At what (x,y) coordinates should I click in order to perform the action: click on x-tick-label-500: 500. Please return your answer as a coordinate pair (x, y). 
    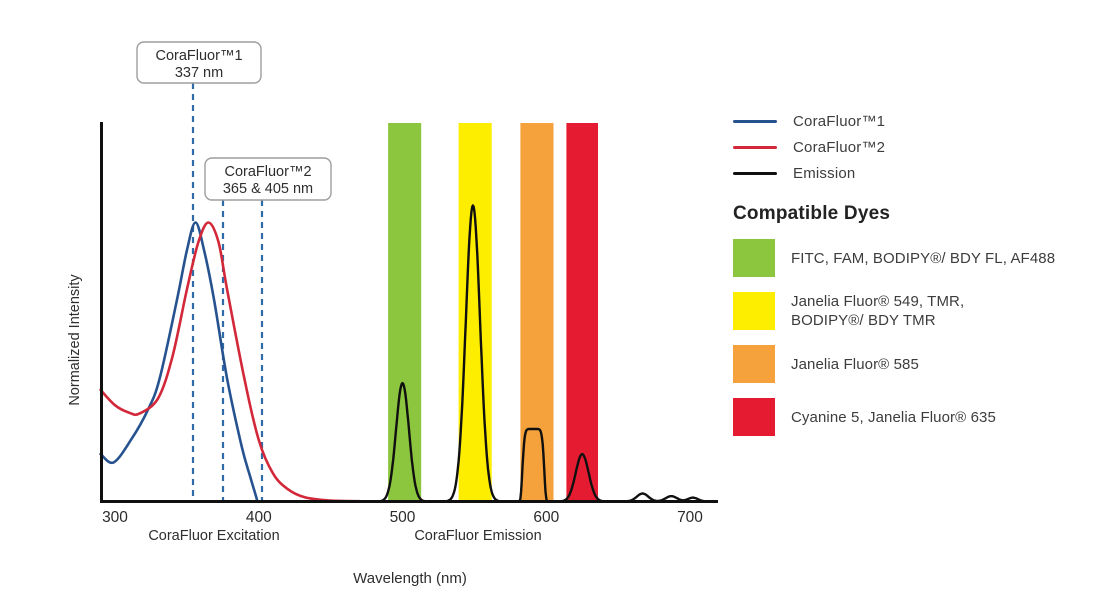
    Looking at the image, I should click on (403, 517).